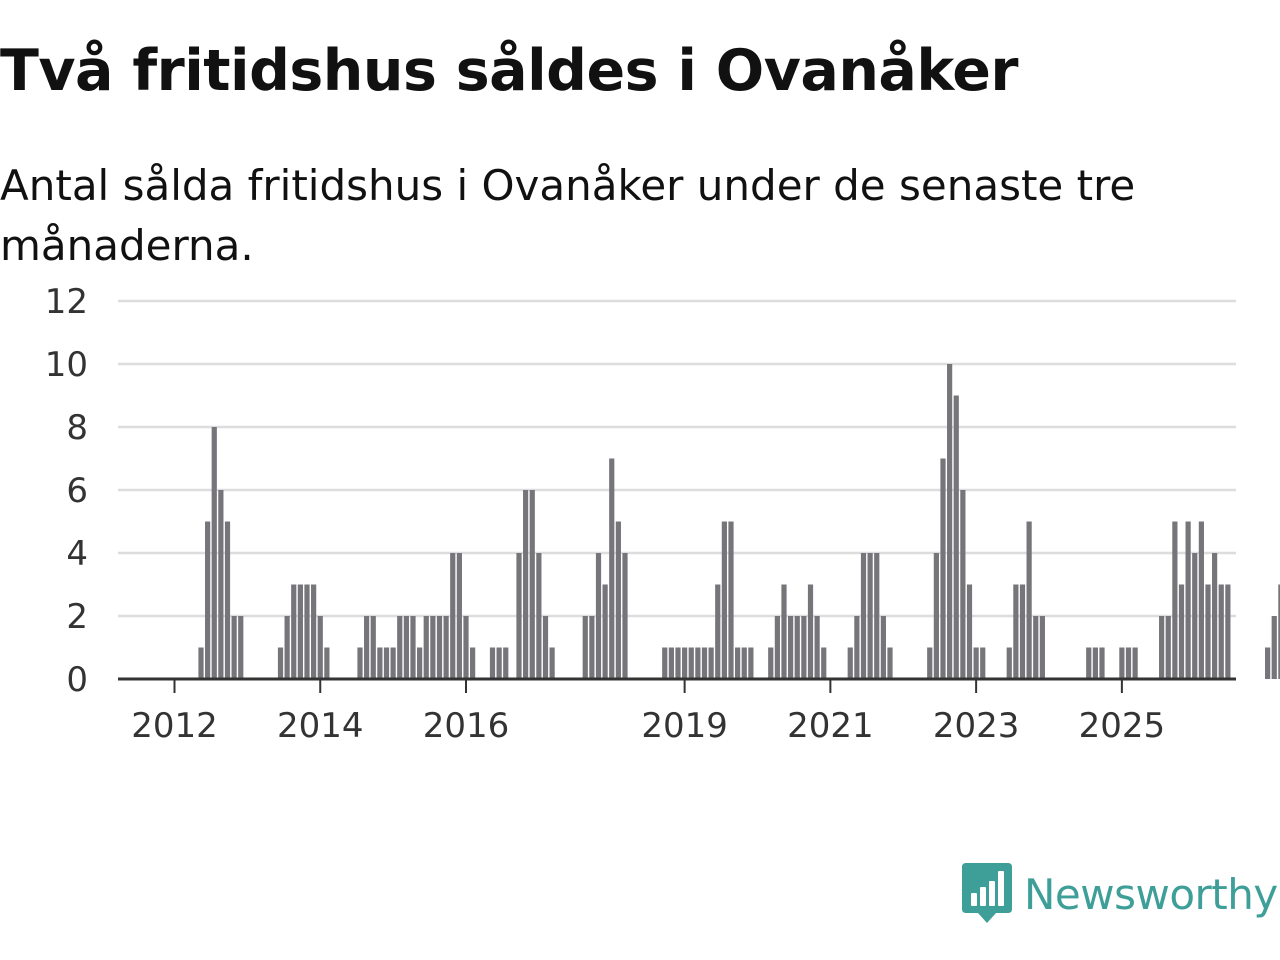  What do you see at coordinates (77, 491) in the screenshot?
I see `y-tick-label: 6` at bounding box center [77, 491].